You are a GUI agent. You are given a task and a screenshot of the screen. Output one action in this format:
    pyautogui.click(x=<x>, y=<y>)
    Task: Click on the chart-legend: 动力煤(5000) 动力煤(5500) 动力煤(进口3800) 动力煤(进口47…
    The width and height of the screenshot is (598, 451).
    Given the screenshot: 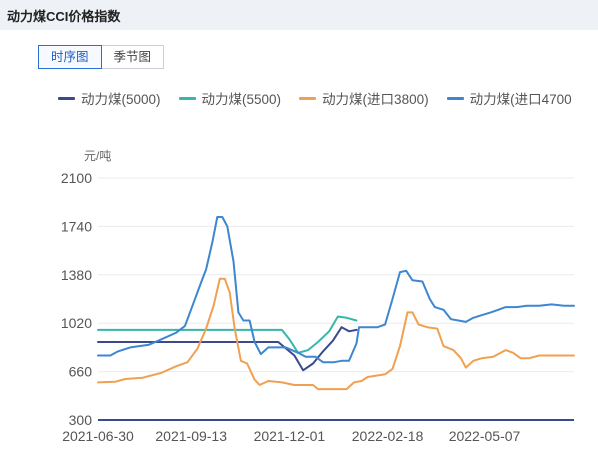 What is the action you would take?
    pyautogui.click(x=324, y=98)
    